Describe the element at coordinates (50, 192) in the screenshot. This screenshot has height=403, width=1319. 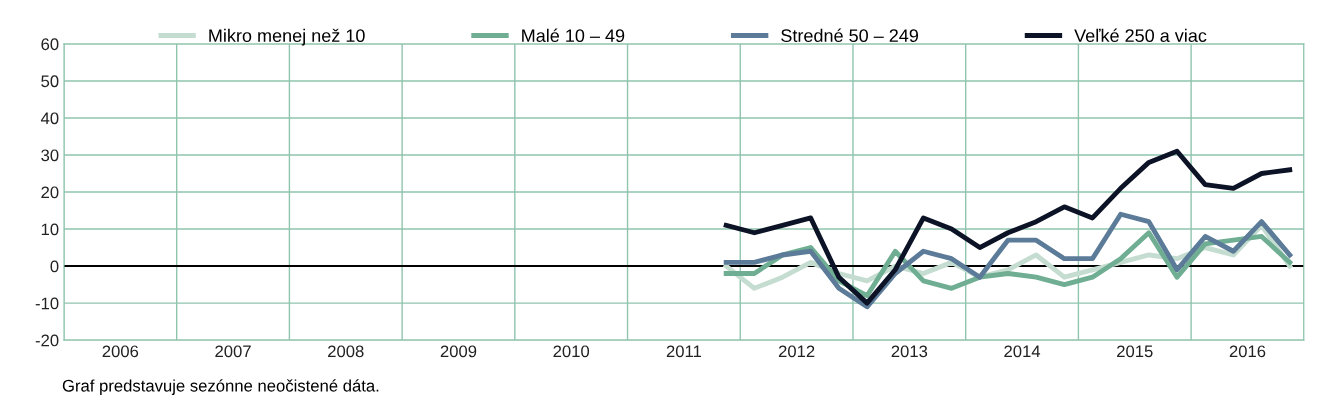
I see `y-tick-label: 20` at that location.